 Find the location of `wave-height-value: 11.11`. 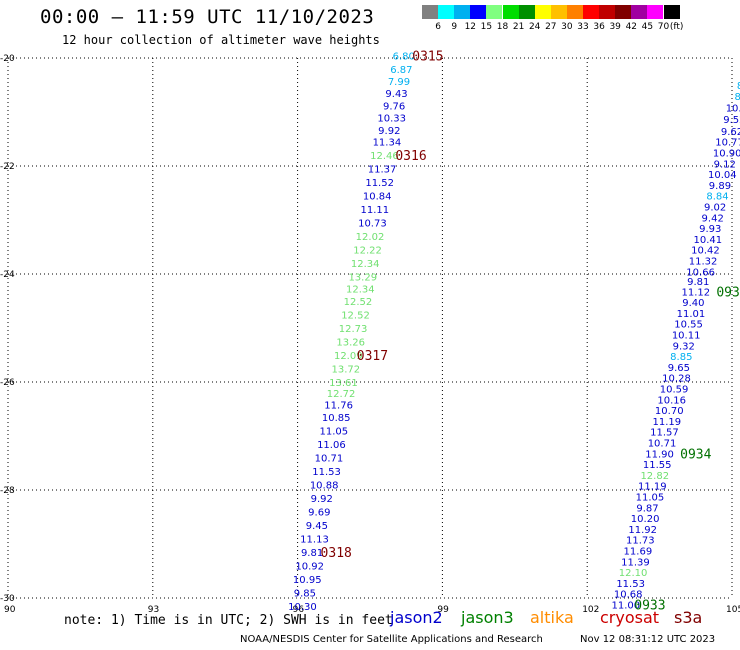

wave-height-value: 11.11 is located at coordinates (375, 210).